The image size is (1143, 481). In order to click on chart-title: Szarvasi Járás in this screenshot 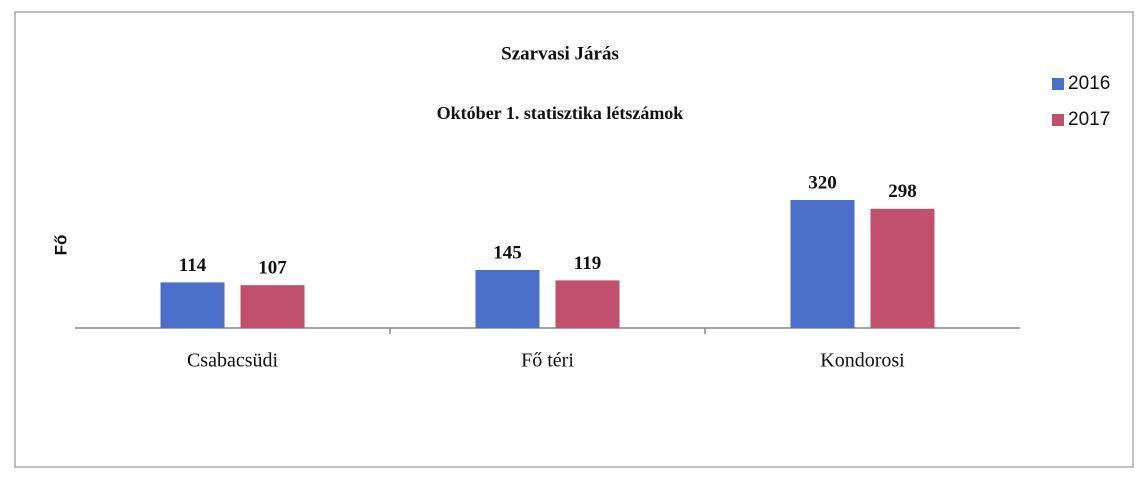, I will do `click(560, 53)`.